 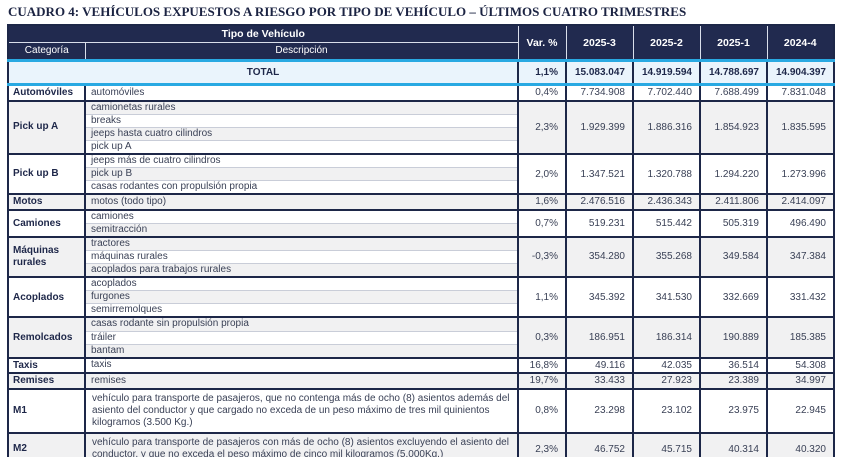 What do you see at coordinates (666, 365) in the screenshot?
I see `value-cell-2025-2: 42.035` at bounding box center [666, 365].